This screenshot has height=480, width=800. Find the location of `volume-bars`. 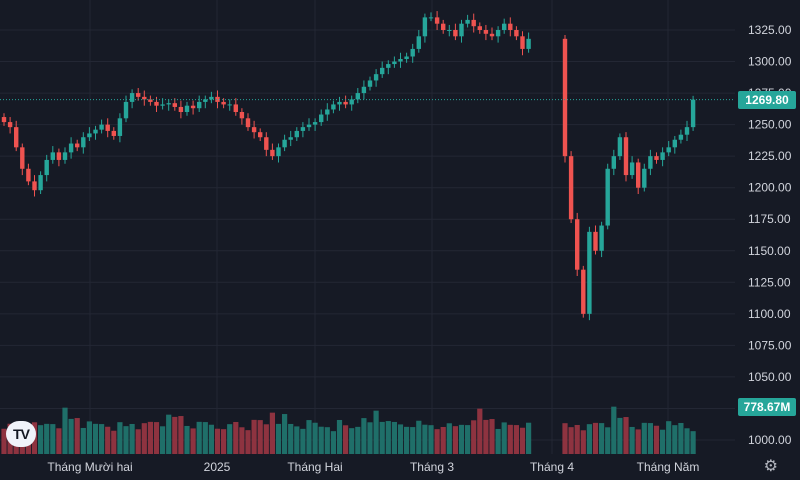

volume-bars is located at coordinates (348, 430).